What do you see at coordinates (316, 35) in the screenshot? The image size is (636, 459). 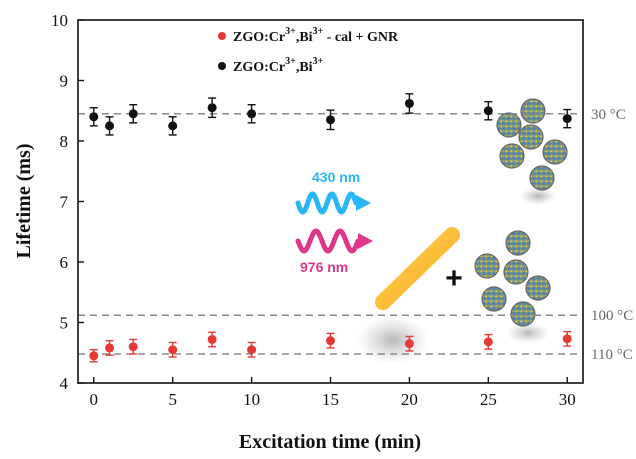 I see `legend-label-red: ZGO:Cr3+,Bi3+ - cal + GNR` at bounding box center [316, 35].